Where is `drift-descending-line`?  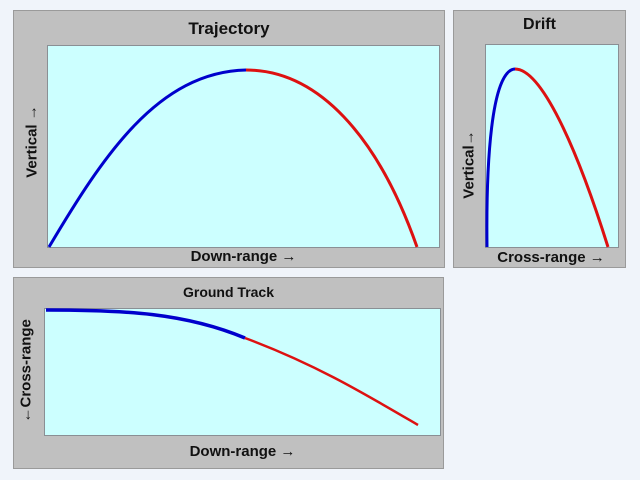 drift-descending-line is located at coordinates (562, 157).